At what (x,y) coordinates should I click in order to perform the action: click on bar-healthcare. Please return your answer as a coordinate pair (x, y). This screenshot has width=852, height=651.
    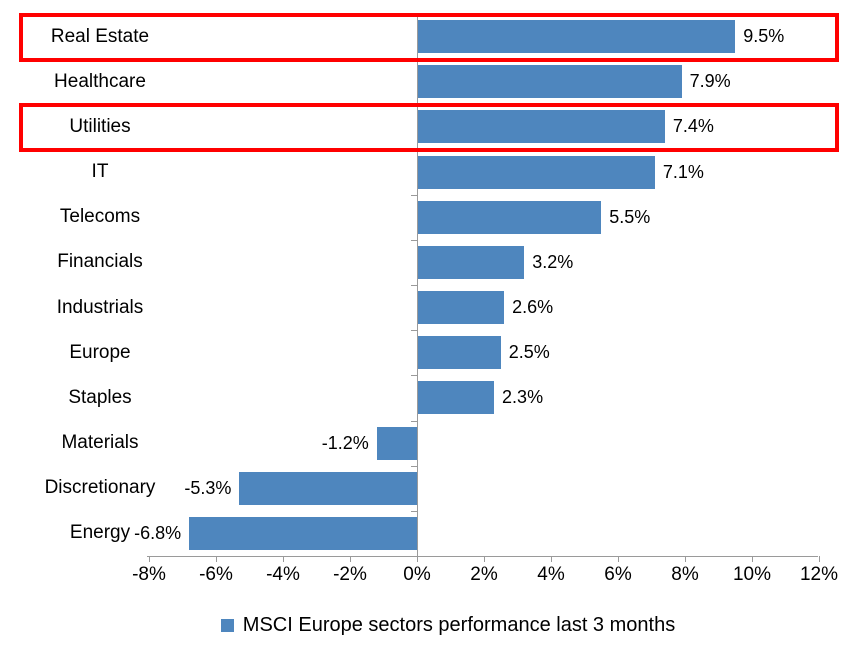
    Looking at the image, I should click on (549, 82).